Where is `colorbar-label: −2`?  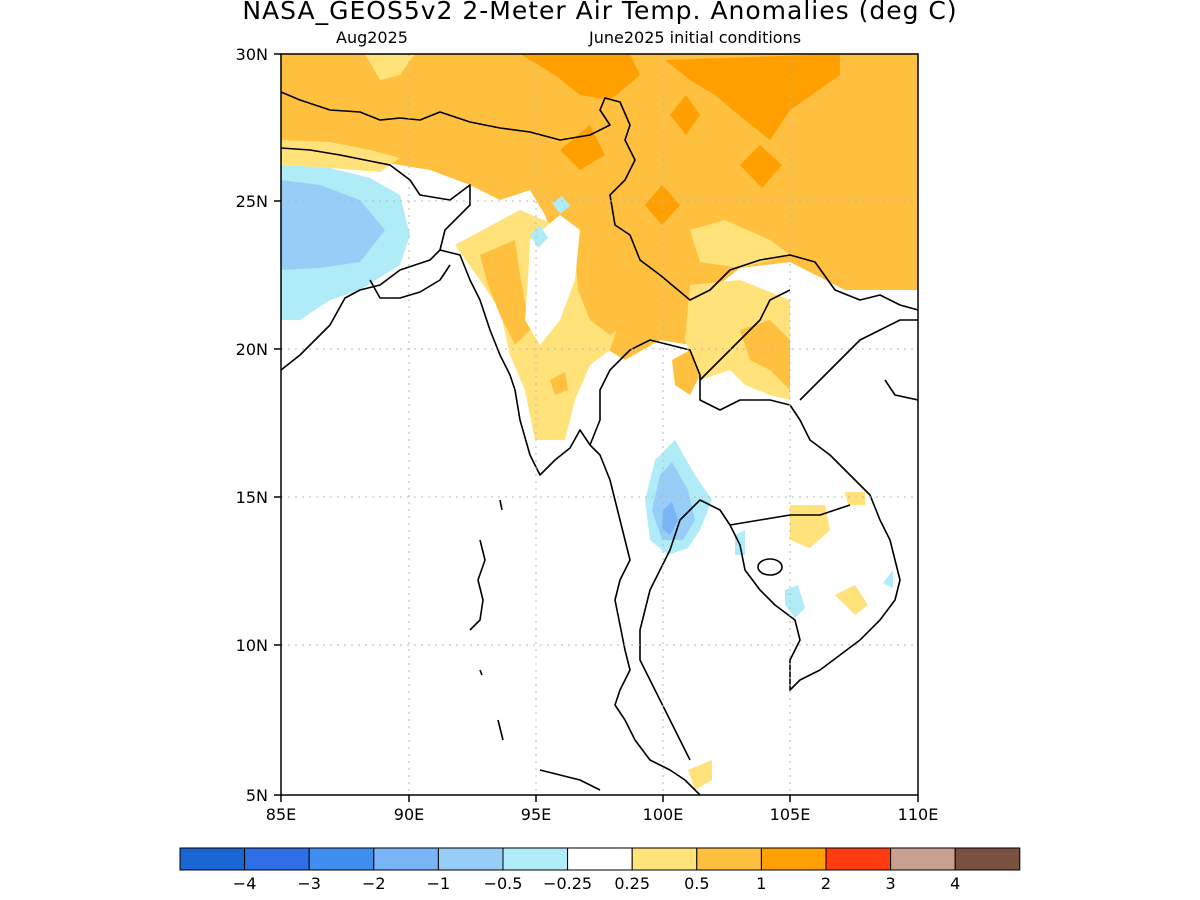
colorbar-label: −2 is located at coordinates (374, 883).